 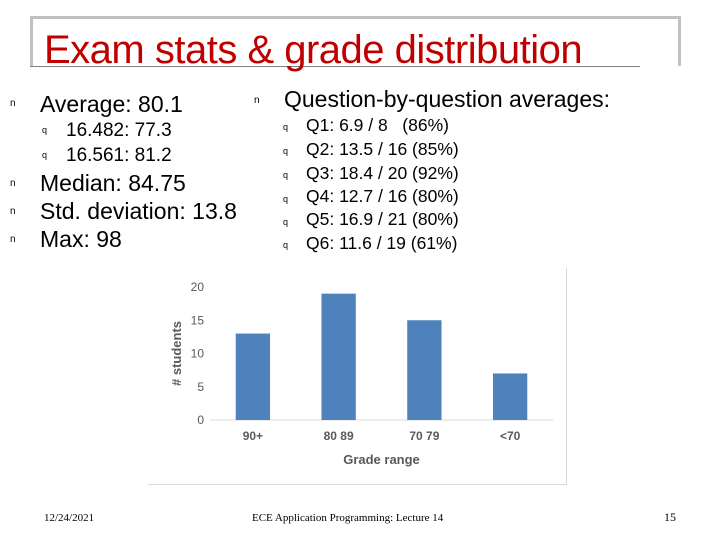 I want to click on y-tick-label: 15, so click(x=198, y=320).